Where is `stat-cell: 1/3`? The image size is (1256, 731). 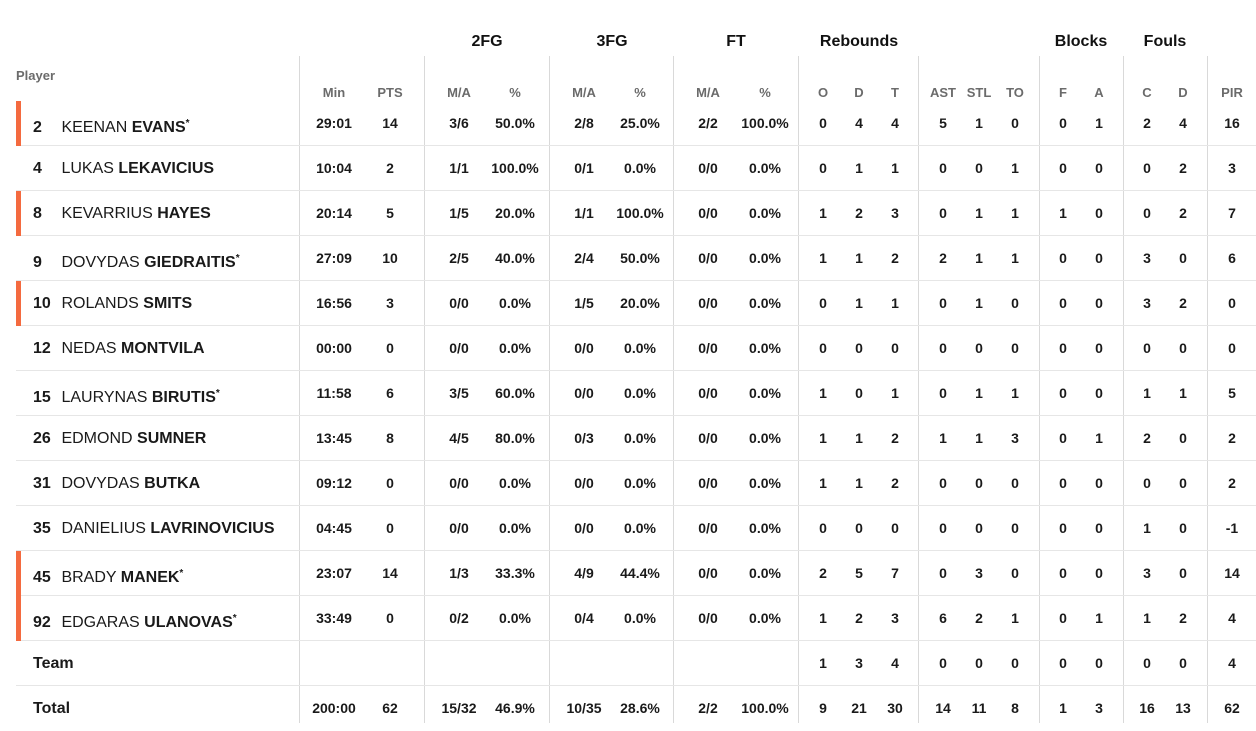
stat-cell: 1/3 is located at coordinates (459, 573).